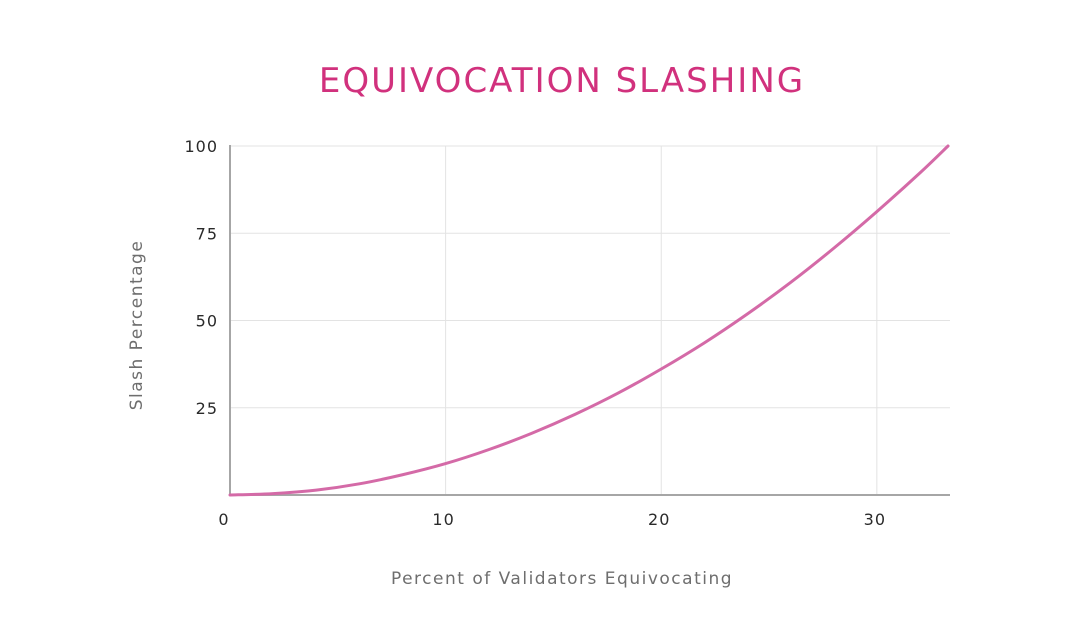  Describe the element at coordinates (207, 321) in the screenshot. I see `y-tick-label: 50` at that location.